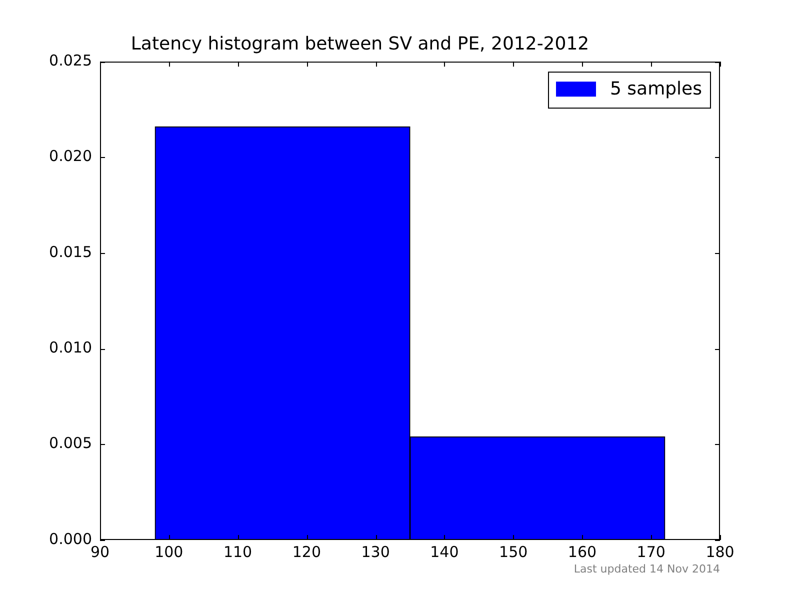 The image size is (800, 600). What do you see at coordinates (306, 551) in the screenshot?
I see `x-tick-label: 120` at bounding box center [306, 551].